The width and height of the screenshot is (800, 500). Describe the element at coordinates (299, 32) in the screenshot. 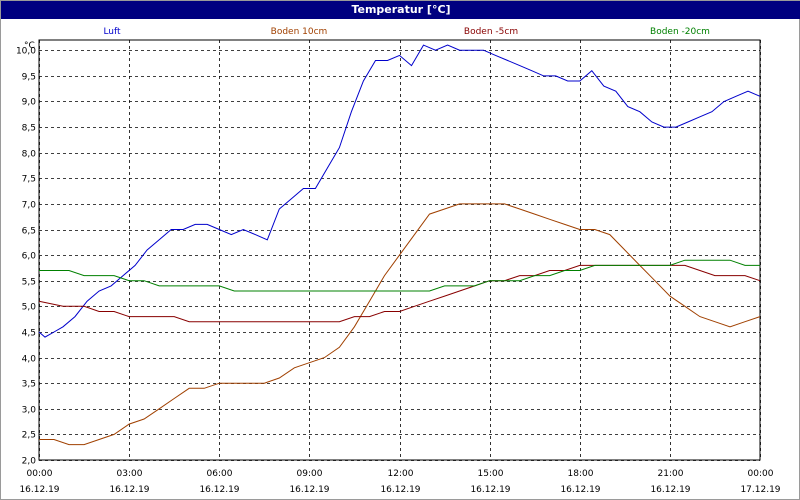

I see `legend-entry: Boden 10cm` at that location.